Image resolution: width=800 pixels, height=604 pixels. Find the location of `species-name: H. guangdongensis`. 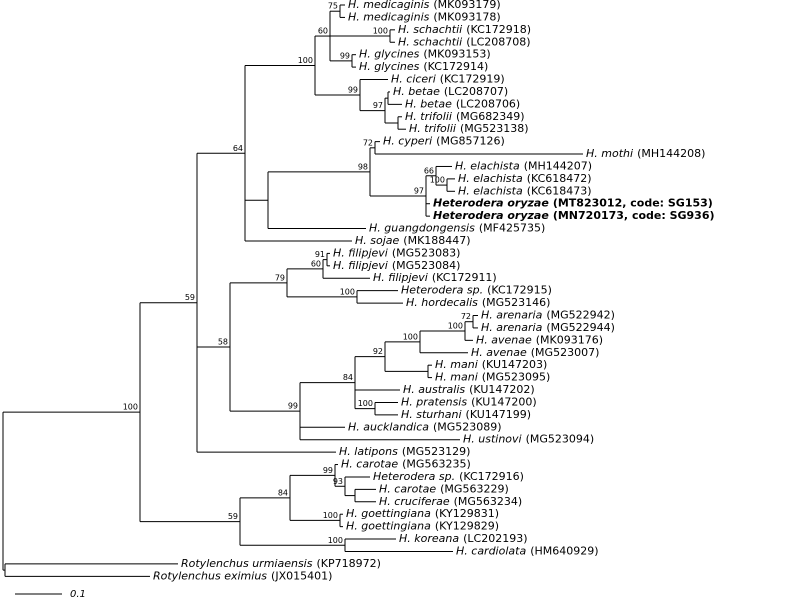

species-name: H. guangdongensis is located at coordinates (422, 228).